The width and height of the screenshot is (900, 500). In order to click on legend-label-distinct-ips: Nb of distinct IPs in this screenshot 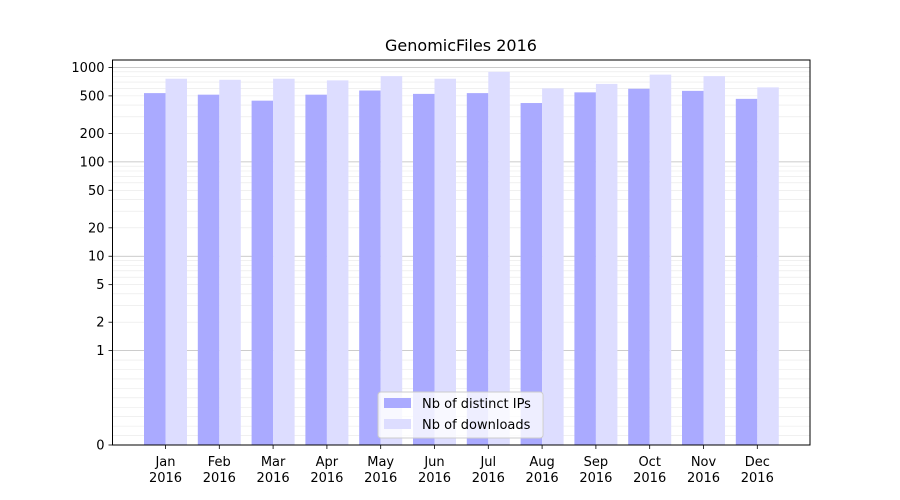, I will do `click(476, 404)`.